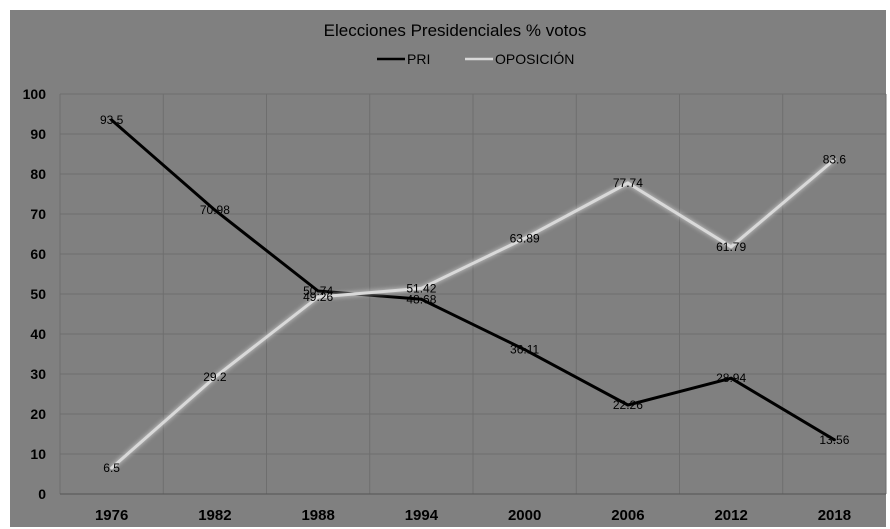 The height and width of the screenshot is (529, 890). I want to click on y-tick-label: 10, so click(38, 454).